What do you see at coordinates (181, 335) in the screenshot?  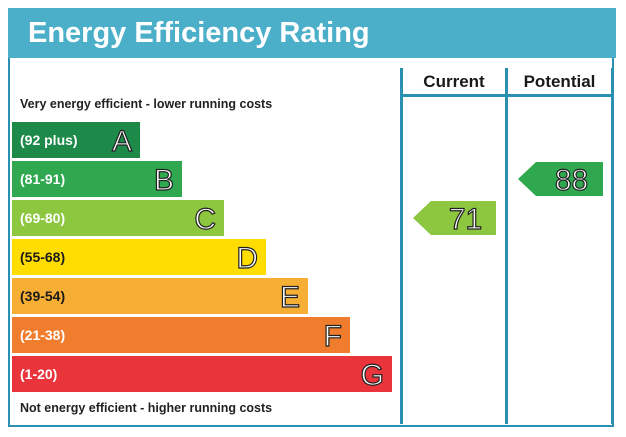 I see `band-f-bar` at bounding box center [181, 335].